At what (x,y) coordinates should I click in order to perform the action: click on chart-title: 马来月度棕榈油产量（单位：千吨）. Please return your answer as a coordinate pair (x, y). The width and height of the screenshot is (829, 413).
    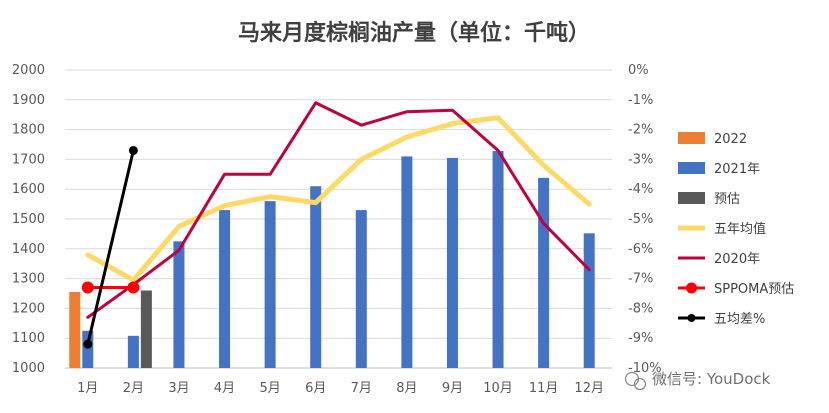
    Looking at the image, I should click on (414, 33).